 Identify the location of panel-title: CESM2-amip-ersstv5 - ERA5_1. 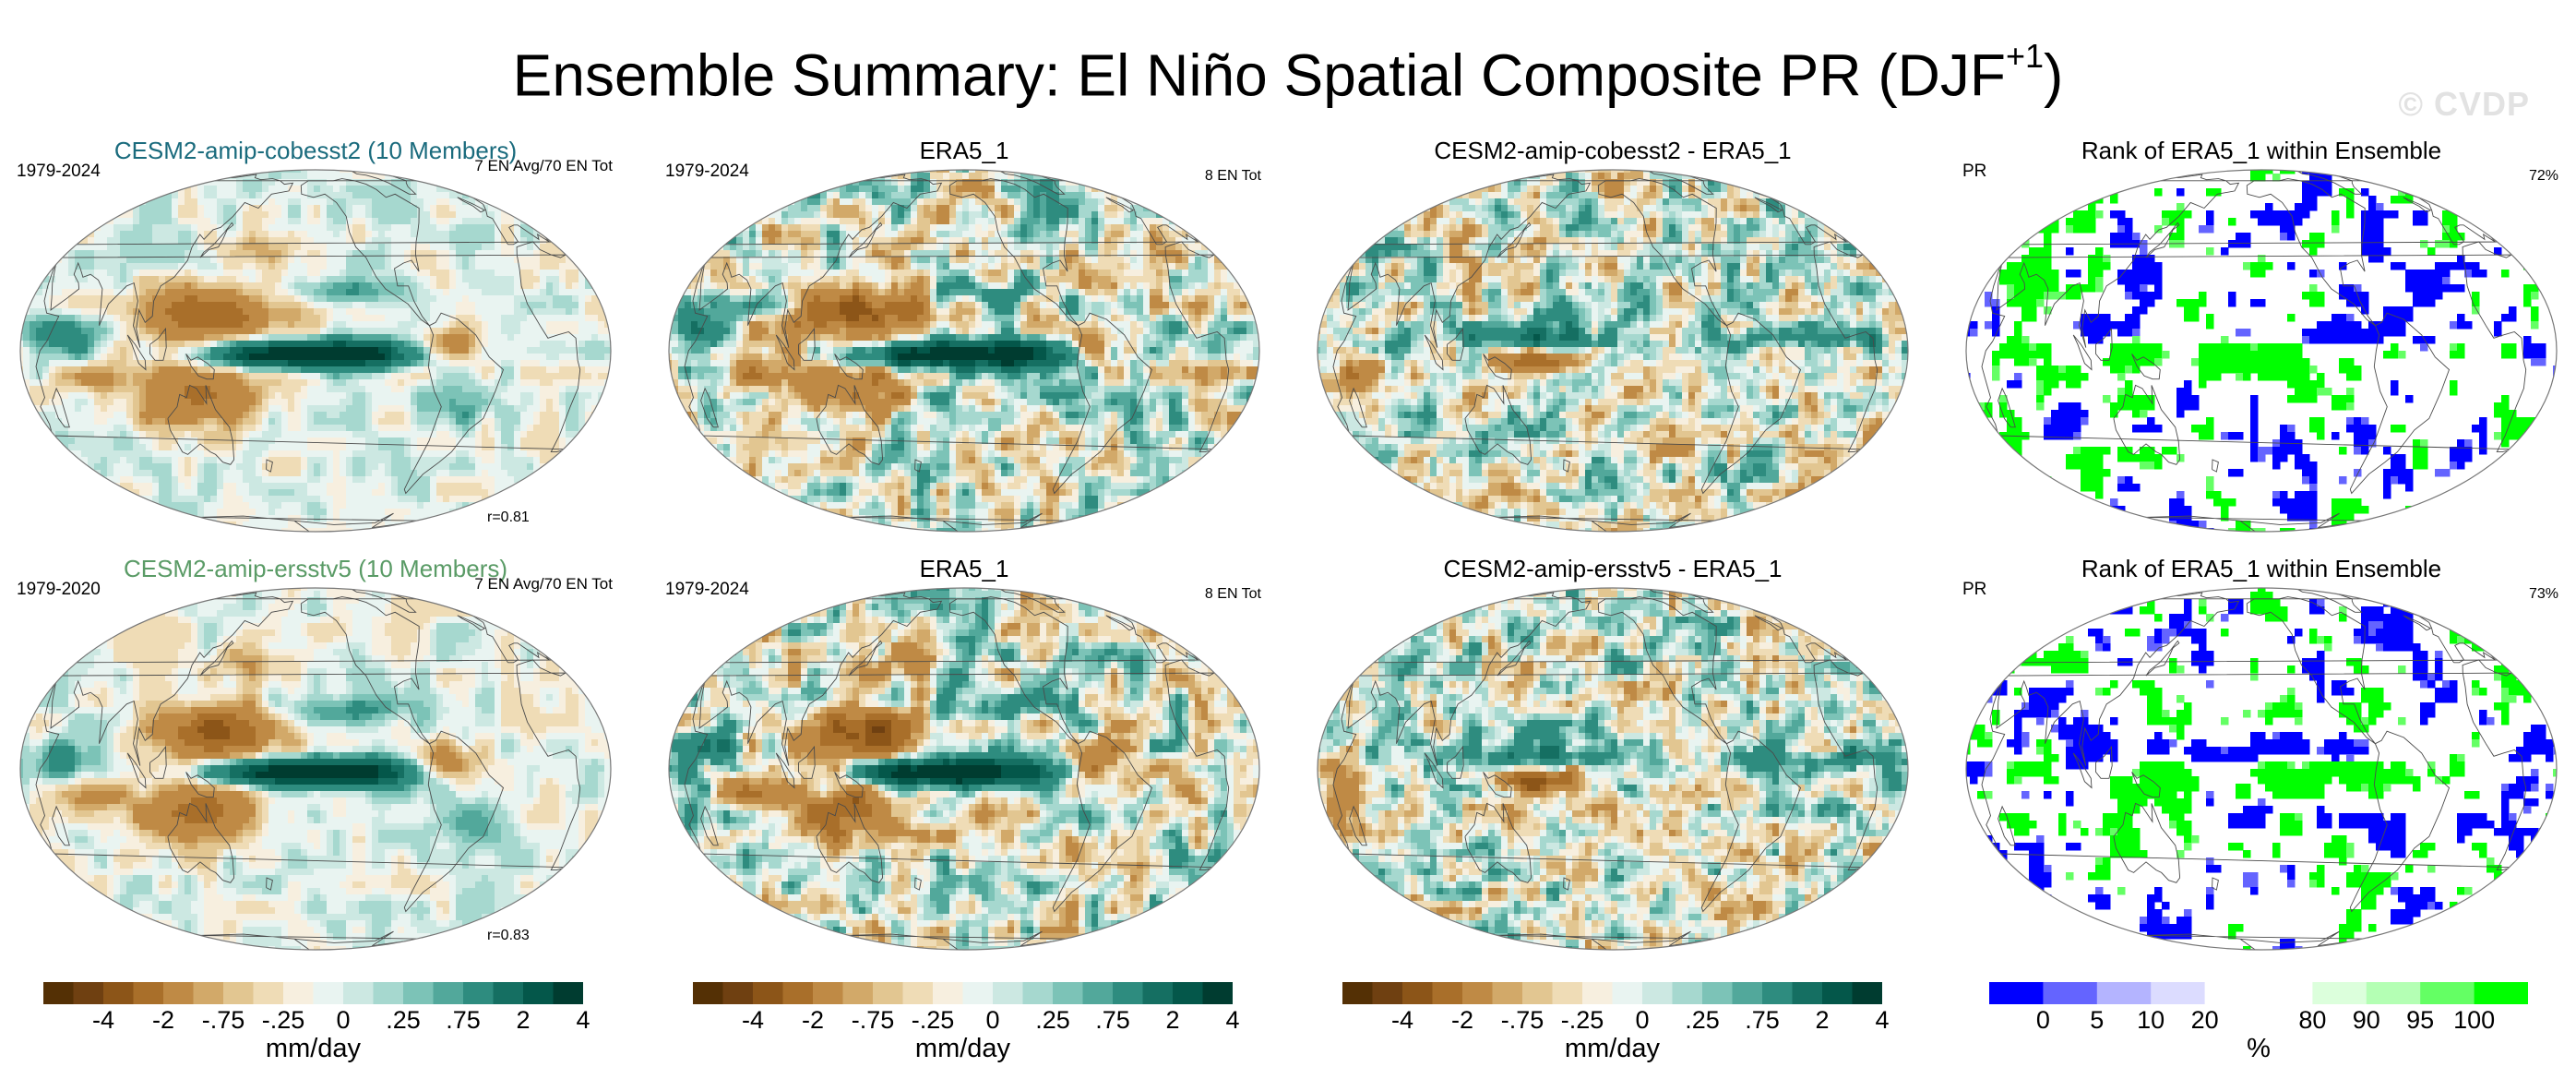
(1613, 569).